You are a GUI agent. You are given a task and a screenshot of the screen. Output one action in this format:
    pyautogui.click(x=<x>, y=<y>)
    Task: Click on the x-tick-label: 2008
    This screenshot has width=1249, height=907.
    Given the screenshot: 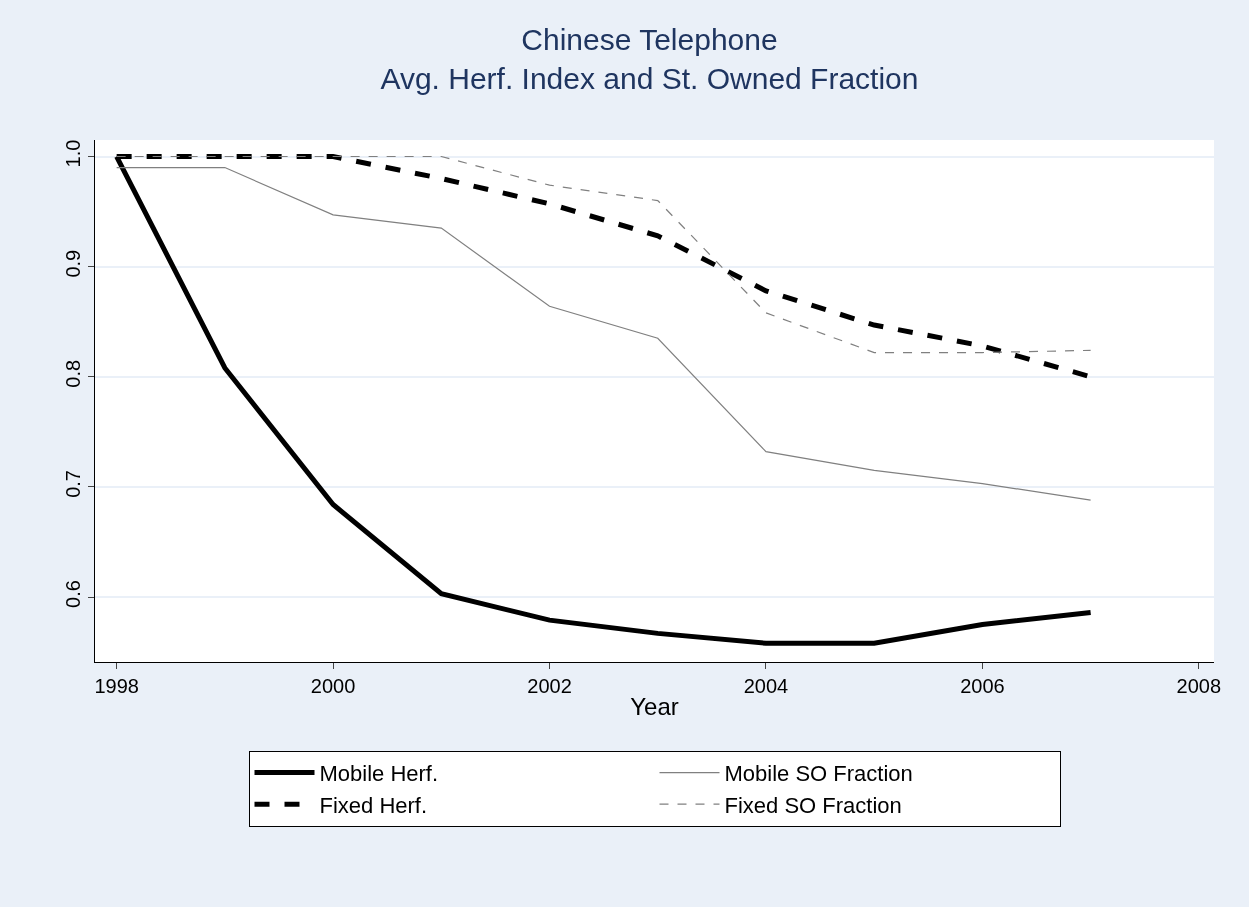 What is the action you would take?
    pyautogui.click(x=1199, y=686)
    